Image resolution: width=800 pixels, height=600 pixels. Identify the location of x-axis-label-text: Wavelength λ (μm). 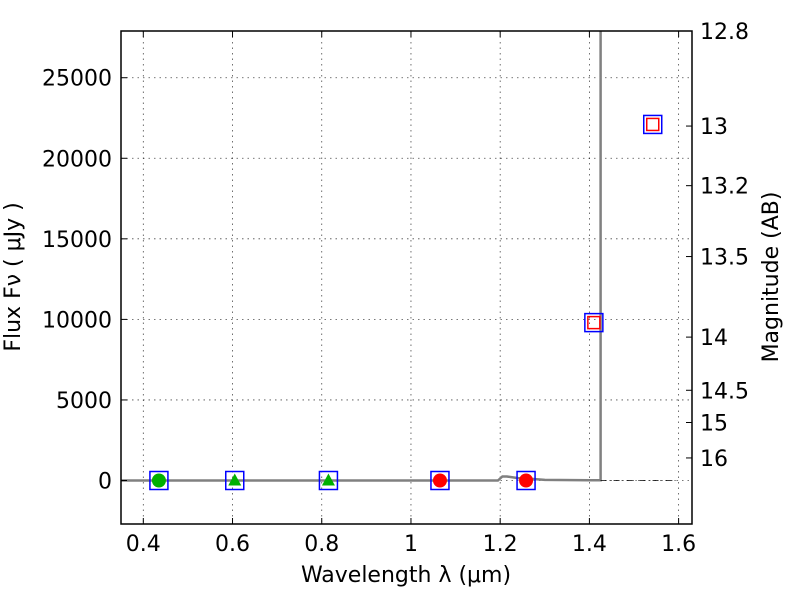
(406, 575).